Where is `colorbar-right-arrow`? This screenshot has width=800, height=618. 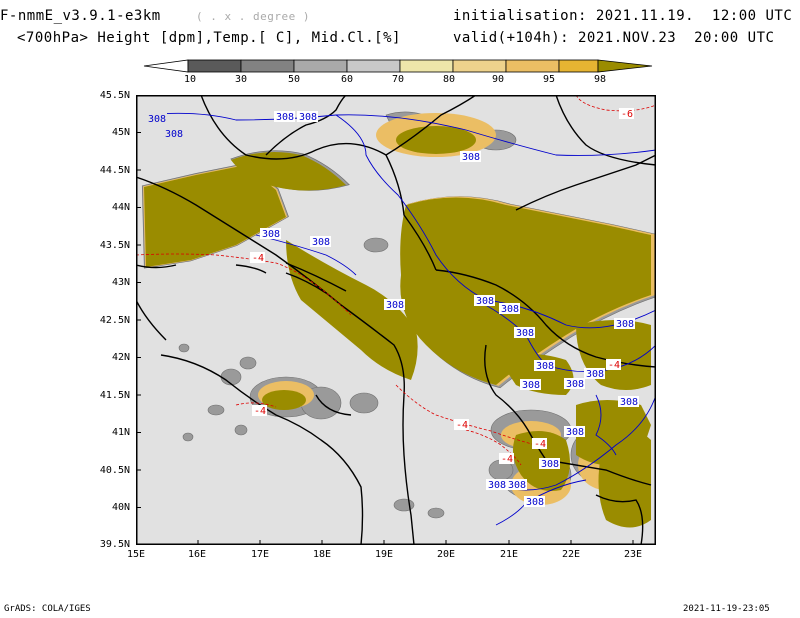 colorbar-right-arrow is located at coordinates (625, 66).